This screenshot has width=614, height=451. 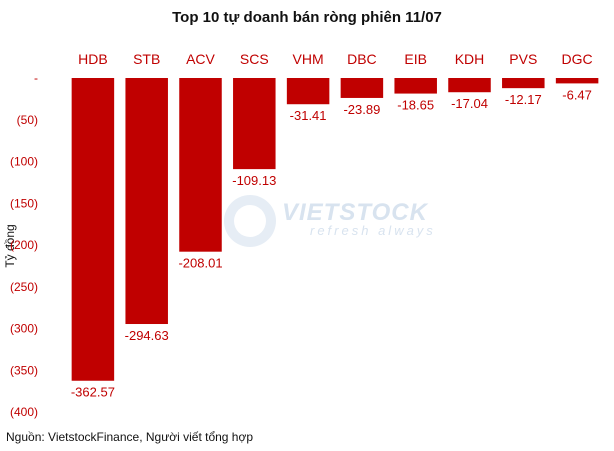 What do you see at coordinates (577, 59) in the screenshot?
I see `category-label: DGC` at bounding box center [577, 59].